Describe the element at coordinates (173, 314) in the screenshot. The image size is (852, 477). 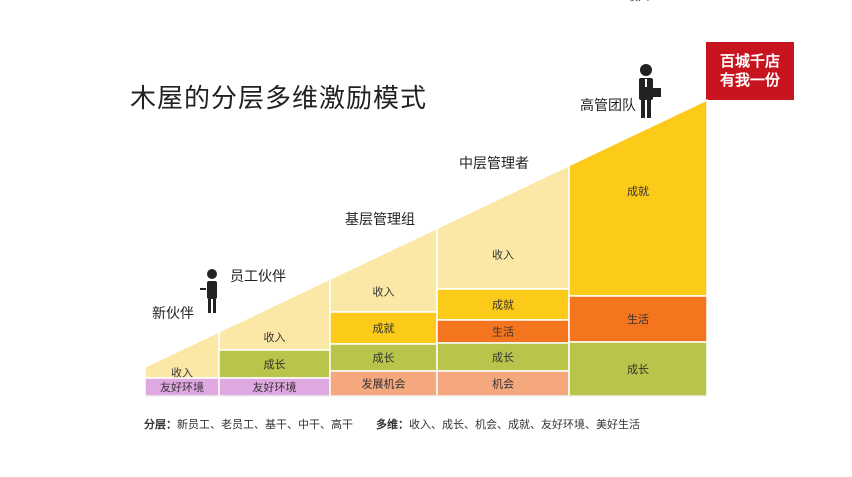
I see `stage-label: 新伙伴` at that location.